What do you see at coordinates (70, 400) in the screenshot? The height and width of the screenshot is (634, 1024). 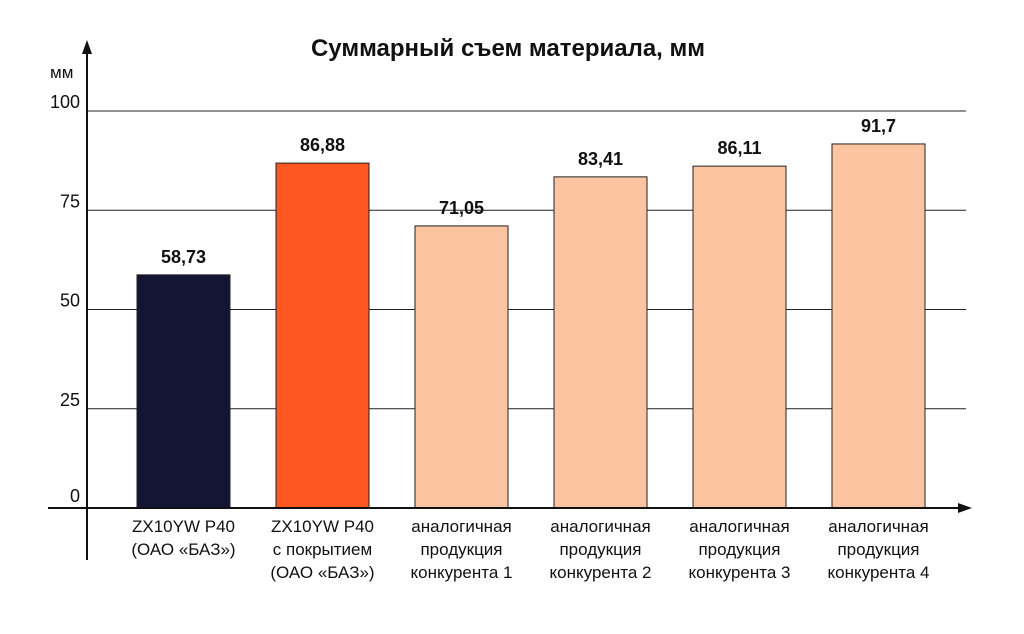 I see `y-tick-label: 25` at bounding box center [70, 400].